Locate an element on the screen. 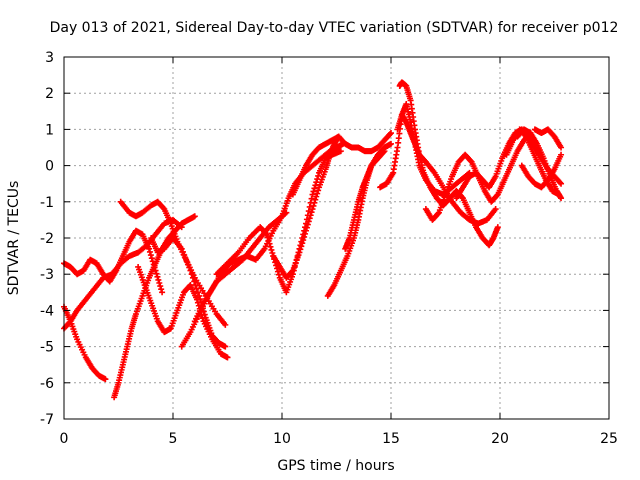  x-axis-title: GPS time / hours is located at coordinates (335, 466).